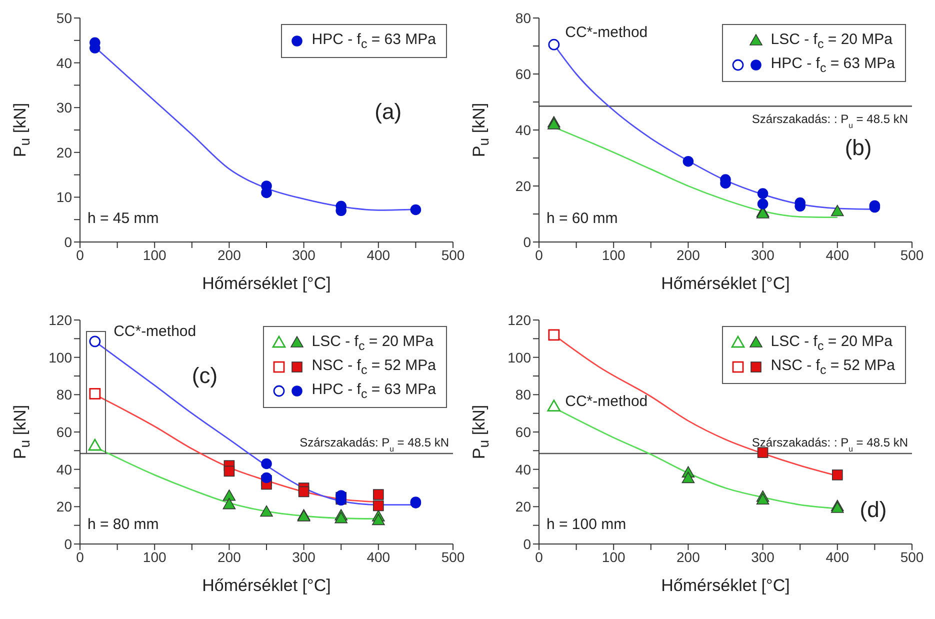  What do you see at coordinates (582, 218) in the screenshot?
I see `annotation: h = 60 mm` at bounding box center [582, 218].